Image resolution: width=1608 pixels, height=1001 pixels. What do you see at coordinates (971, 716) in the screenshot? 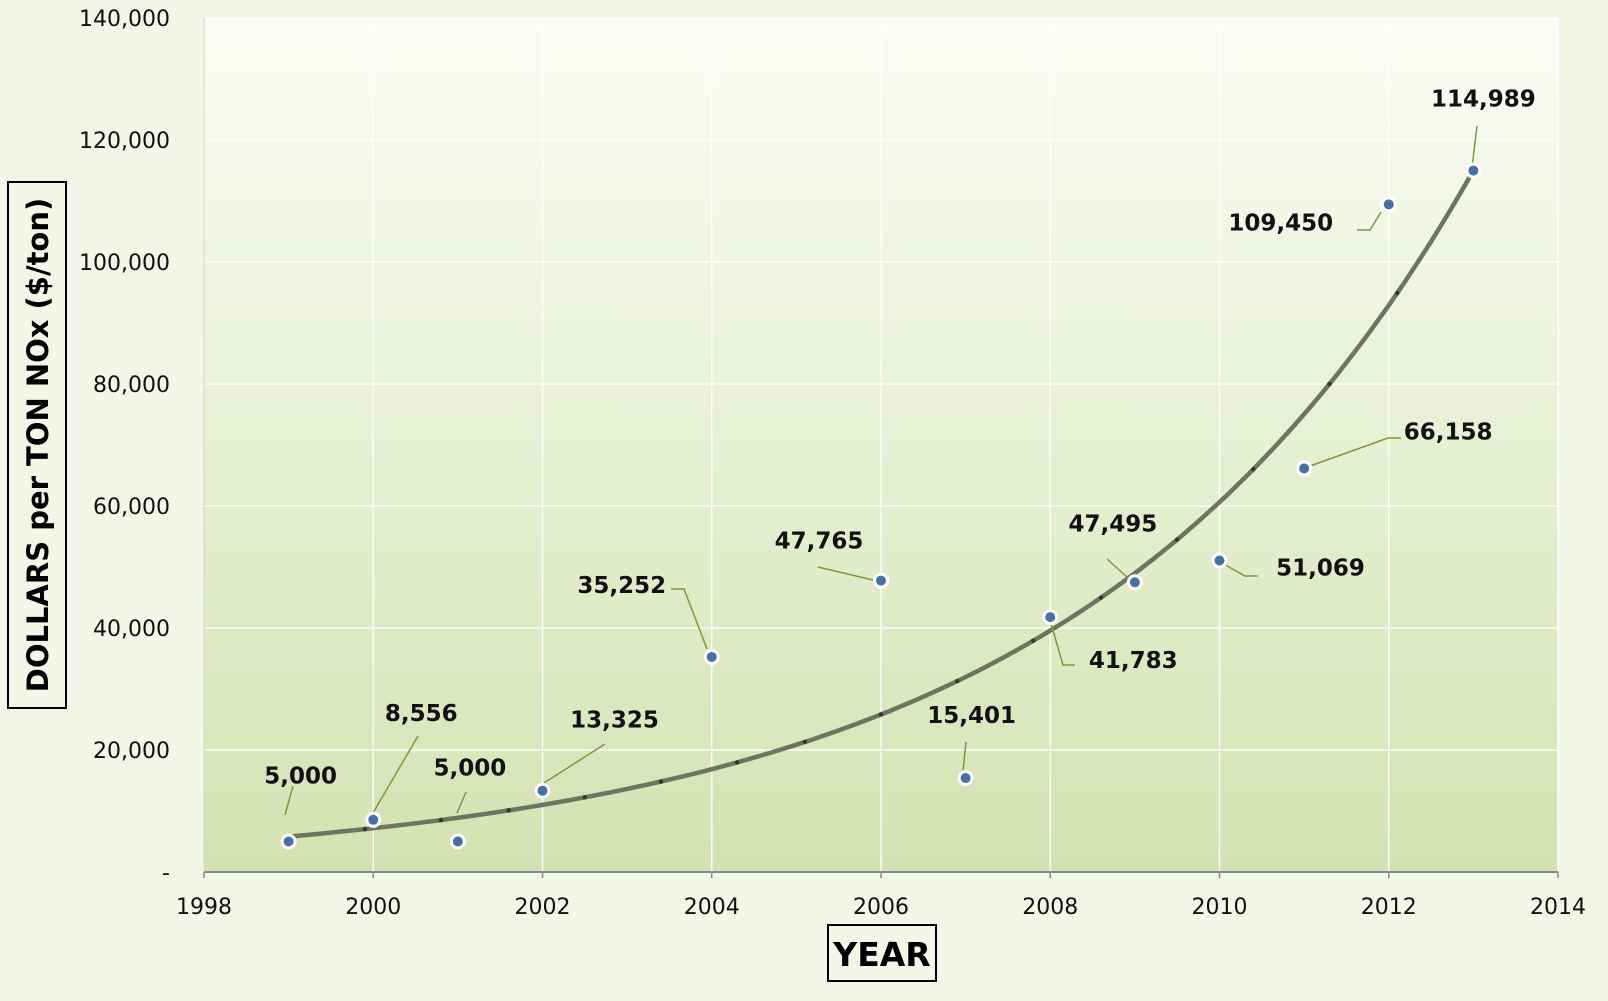
I see `data-label: 15,401` at bounding box center [971, 716].